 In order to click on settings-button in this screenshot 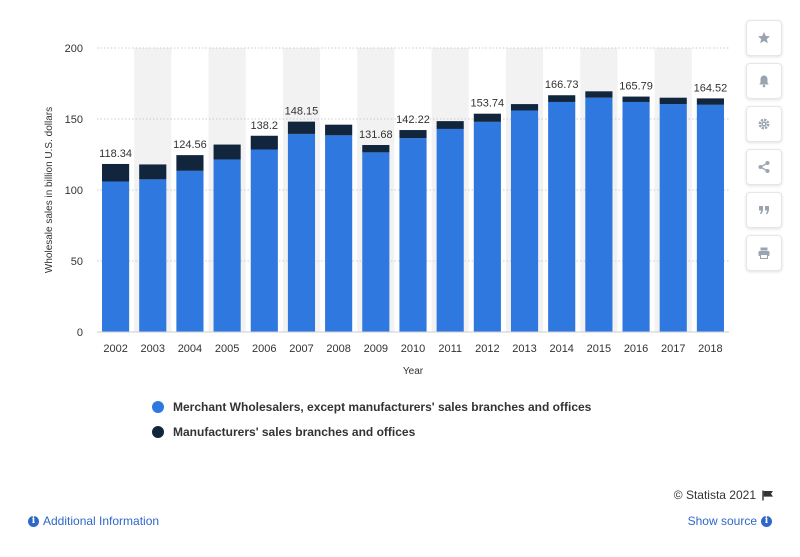, I will do `click(764, 124)`.